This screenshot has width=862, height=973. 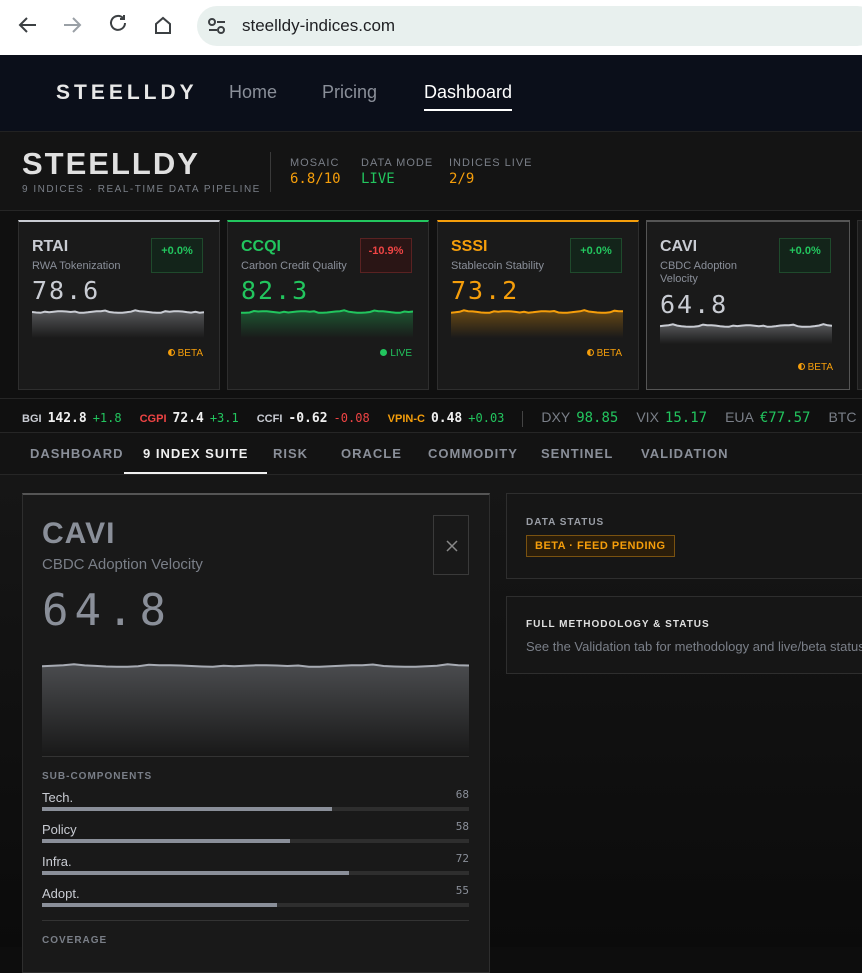 I want to click on data-status-panel: DATA STATUS BETA · FEED PENDING, so click(x=684, y=536).